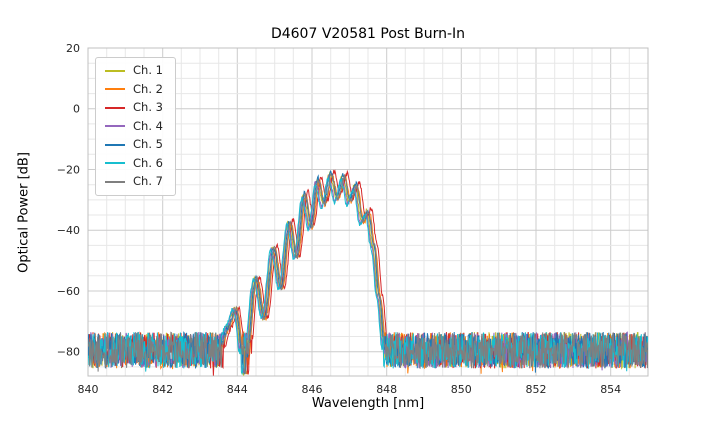 Image resolution: width=720 pixels, height=432 pixels. I want to click on y-tick-label: 0, so click(76, 109).